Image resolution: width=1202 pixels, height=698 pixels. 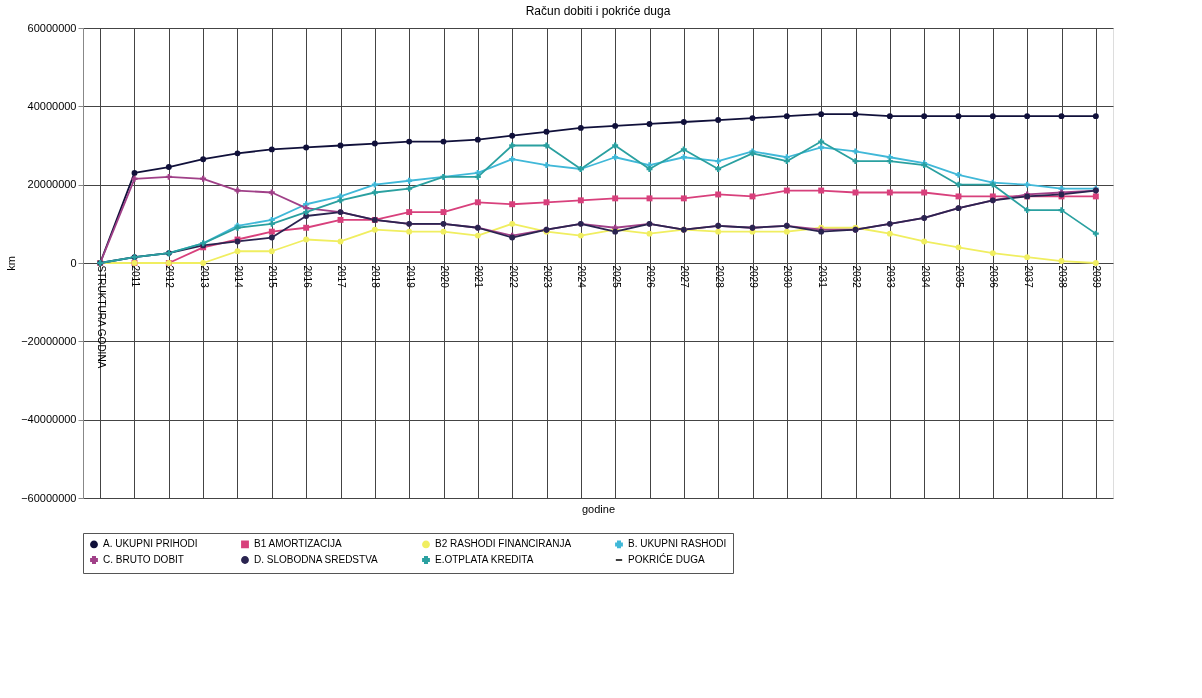 I want to click on x-tick-label: 2032, so click(x=856, y=277).